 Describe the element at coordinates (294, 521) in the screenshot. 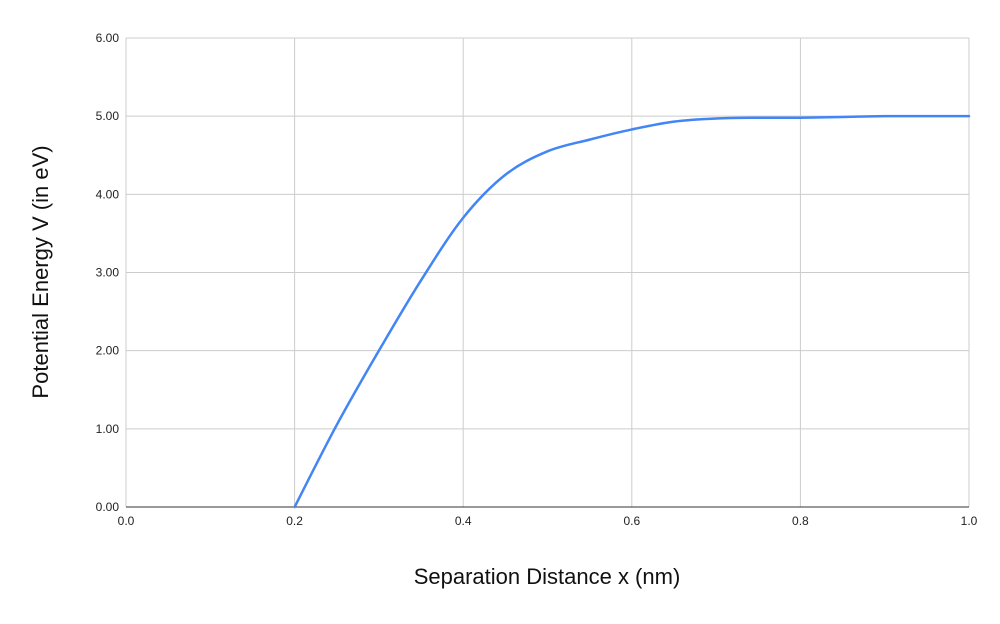

I see `x-tick-label: 0.2` at that location.